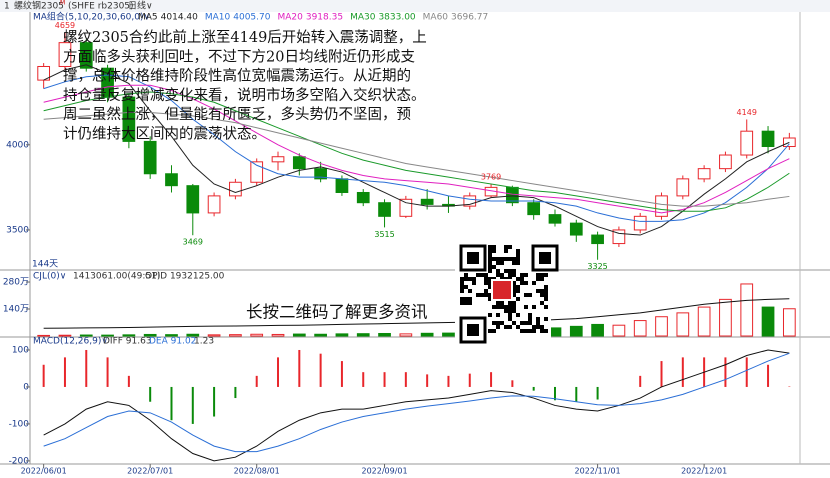  I want to click on qr-finder-core, so click(473, 258).